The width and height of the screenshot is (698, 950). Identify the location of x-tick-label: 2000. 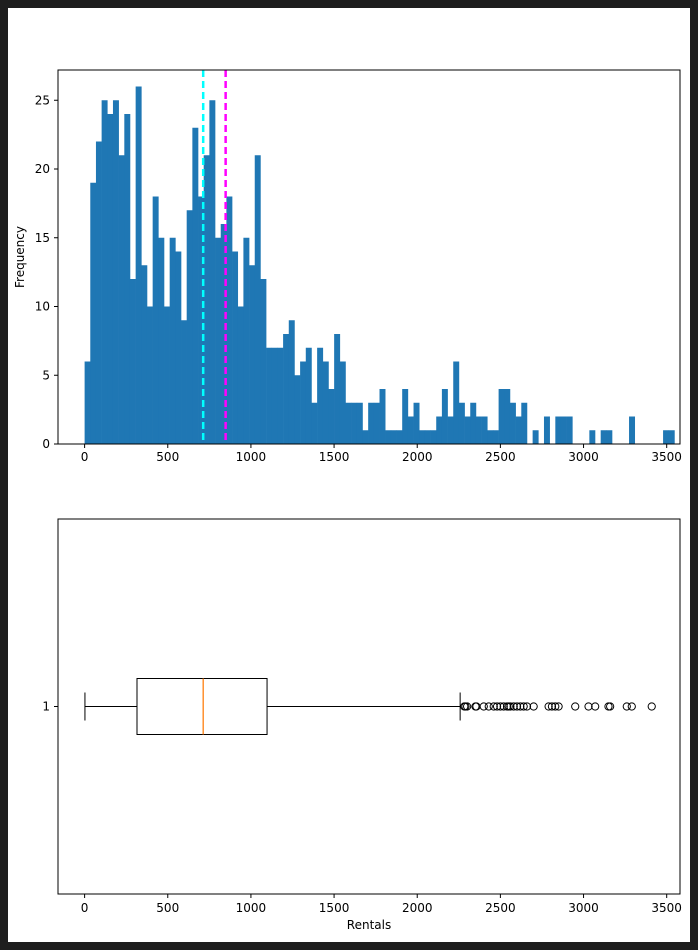
(417, 908).